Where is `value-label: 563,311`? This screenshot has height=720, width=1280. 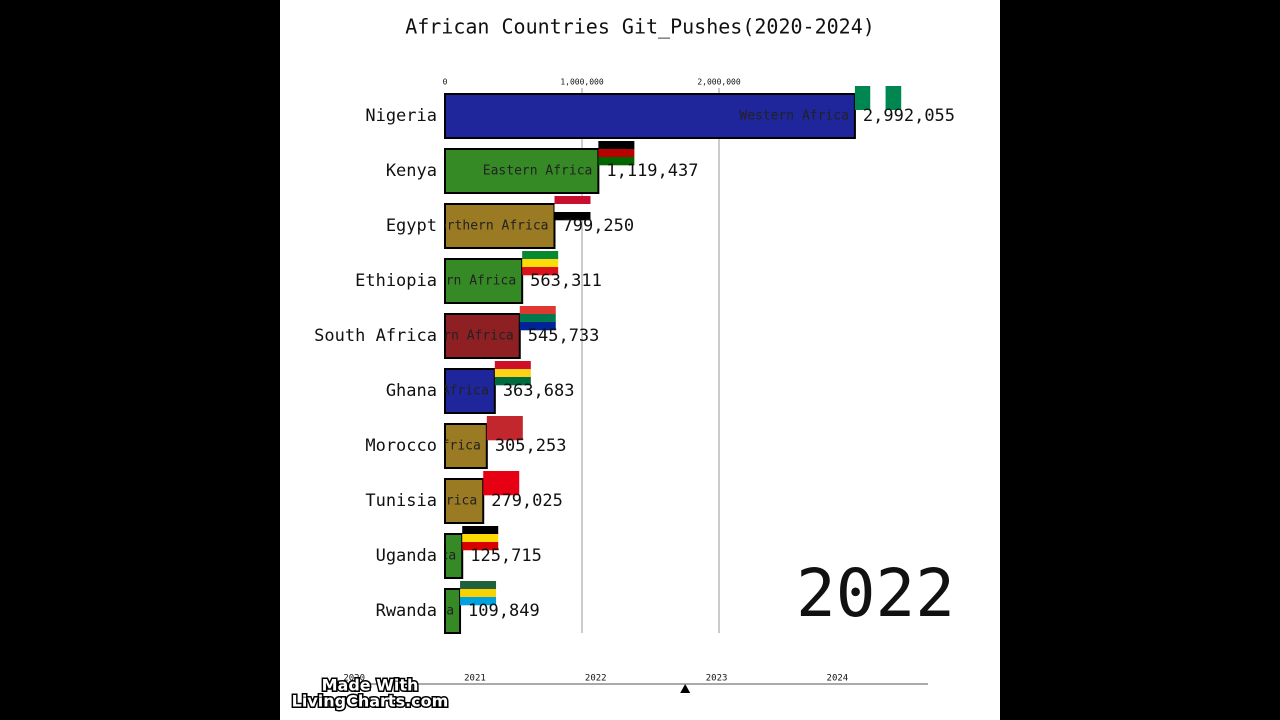
value-label: 563,311 is located at coordinates (566, 281).